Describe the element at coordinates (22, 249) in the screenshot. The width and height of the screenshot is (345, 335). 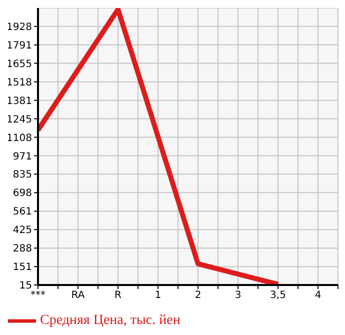
I see `y-tick-label: 288` at that location.